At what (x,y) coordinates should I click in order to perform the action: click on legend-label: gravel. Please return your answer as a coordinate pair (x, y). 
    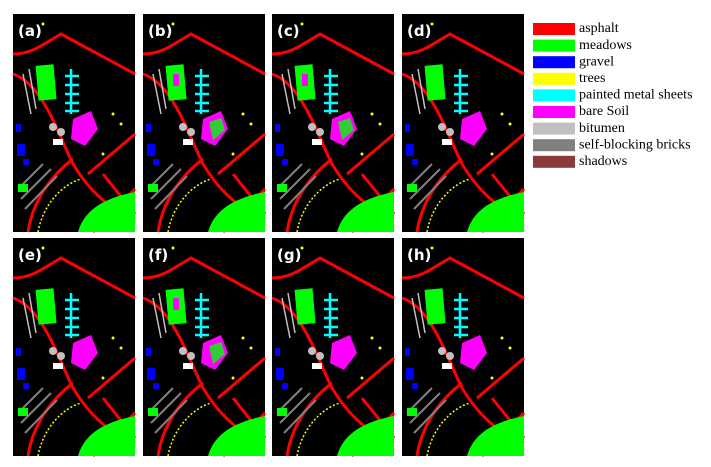
    Looking at the image, I should click on (596, 61).